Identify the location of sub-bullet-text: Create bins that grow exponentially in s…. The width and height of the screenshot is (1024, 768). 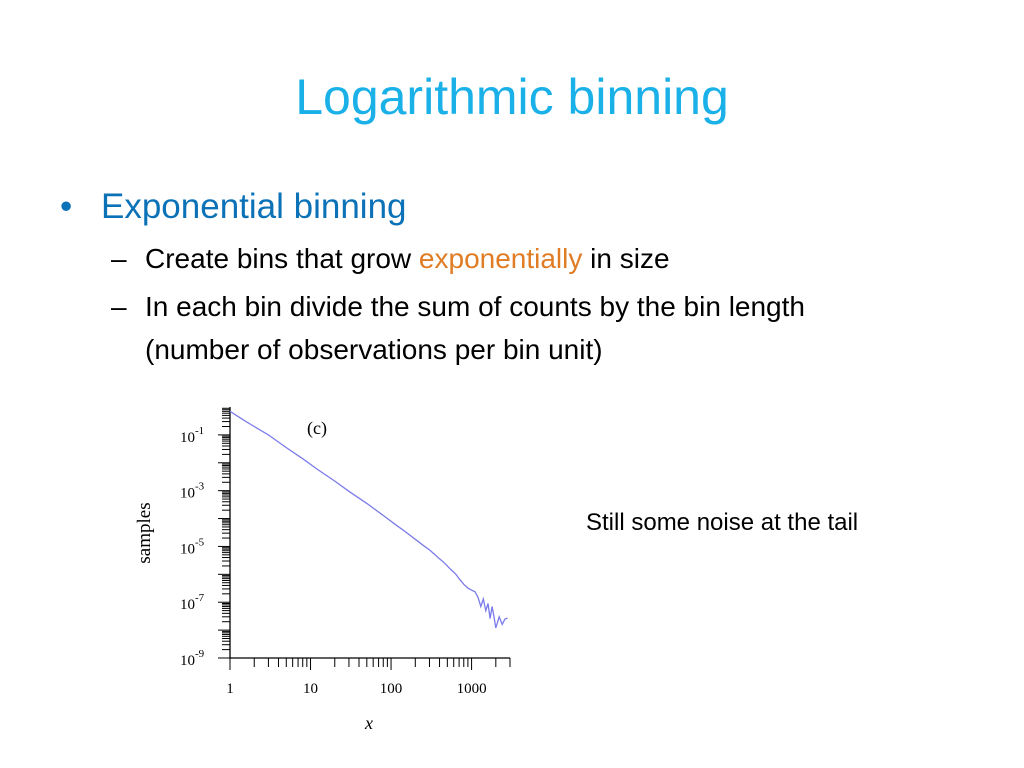
(407, 258).